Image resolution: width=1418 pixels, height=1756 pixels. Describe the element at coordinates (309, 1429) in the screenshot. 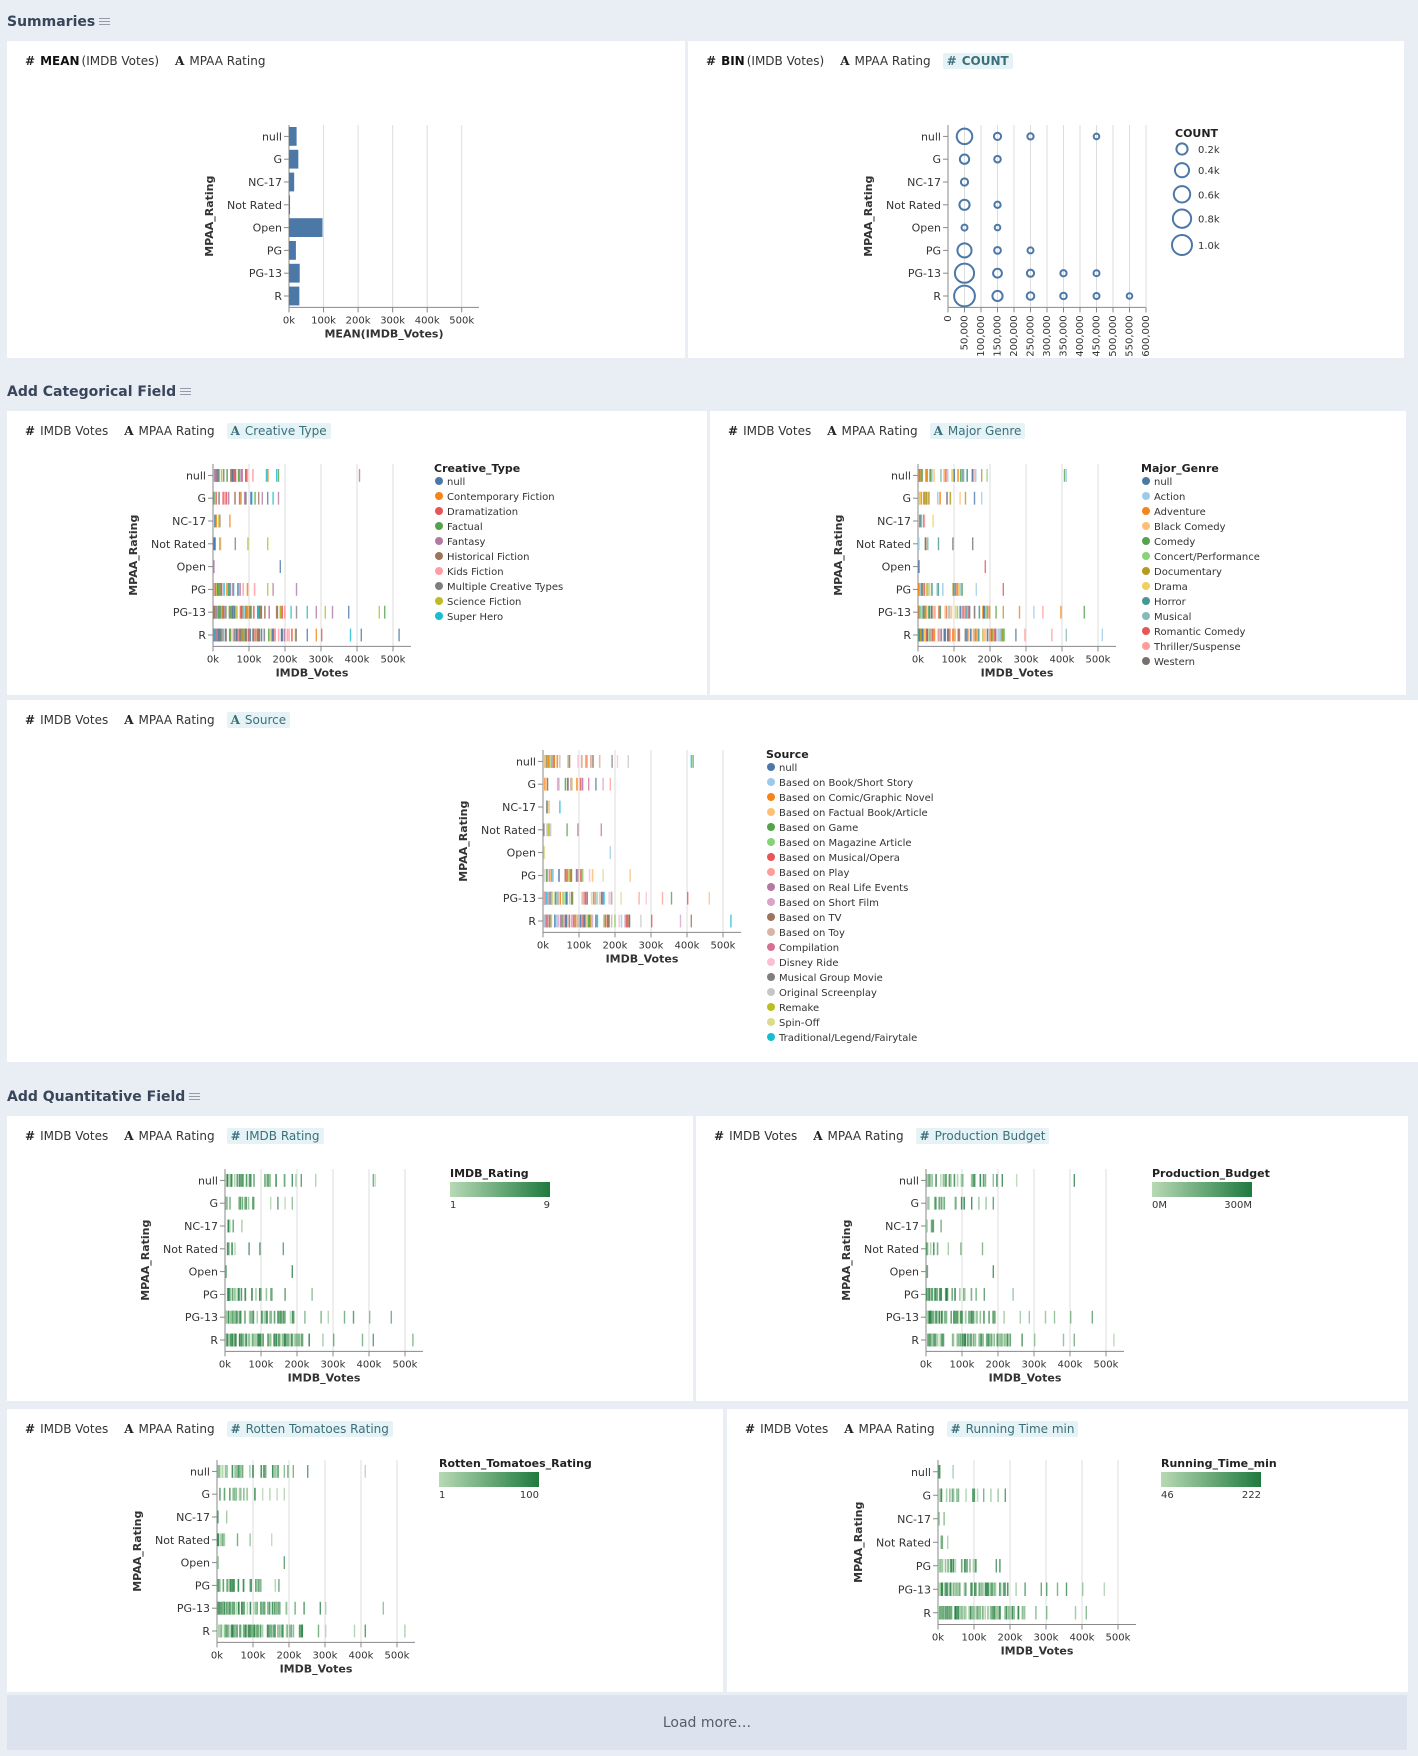

I see `field-pill: # Rotten Tomatoes Rating` at that location.